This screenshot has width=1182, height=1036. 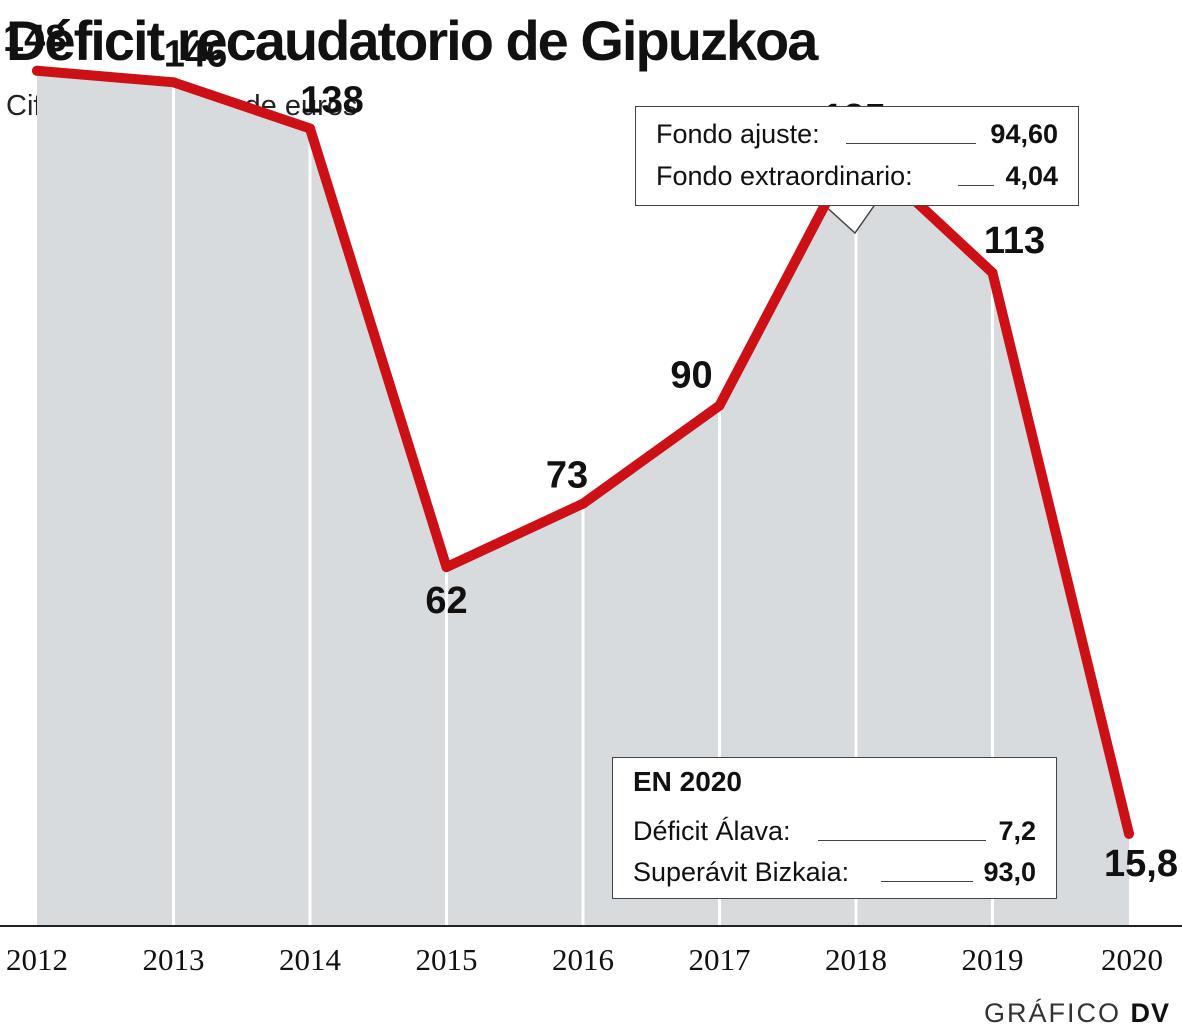 I want to click on callout-label: Fondo extraordinario:, so click(x=784, y=176).